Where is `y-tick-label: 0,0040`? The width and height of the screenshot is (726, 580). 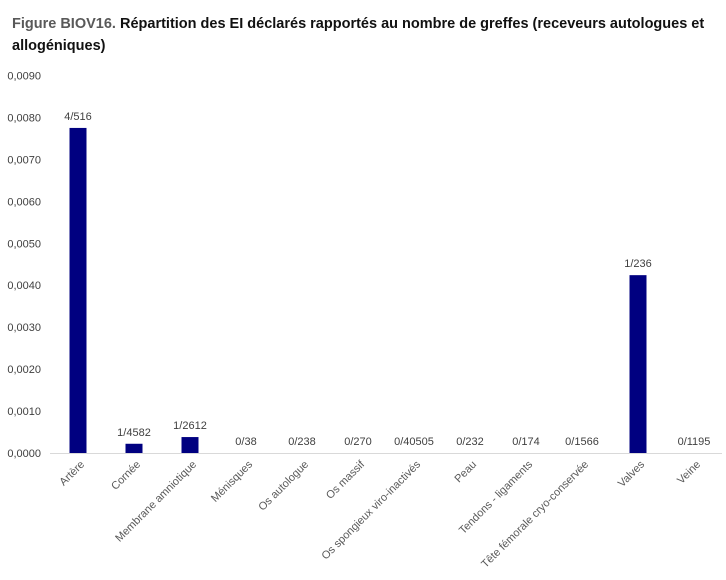 y-tick-label: 0,0040 is located at coordinates (24, 286).